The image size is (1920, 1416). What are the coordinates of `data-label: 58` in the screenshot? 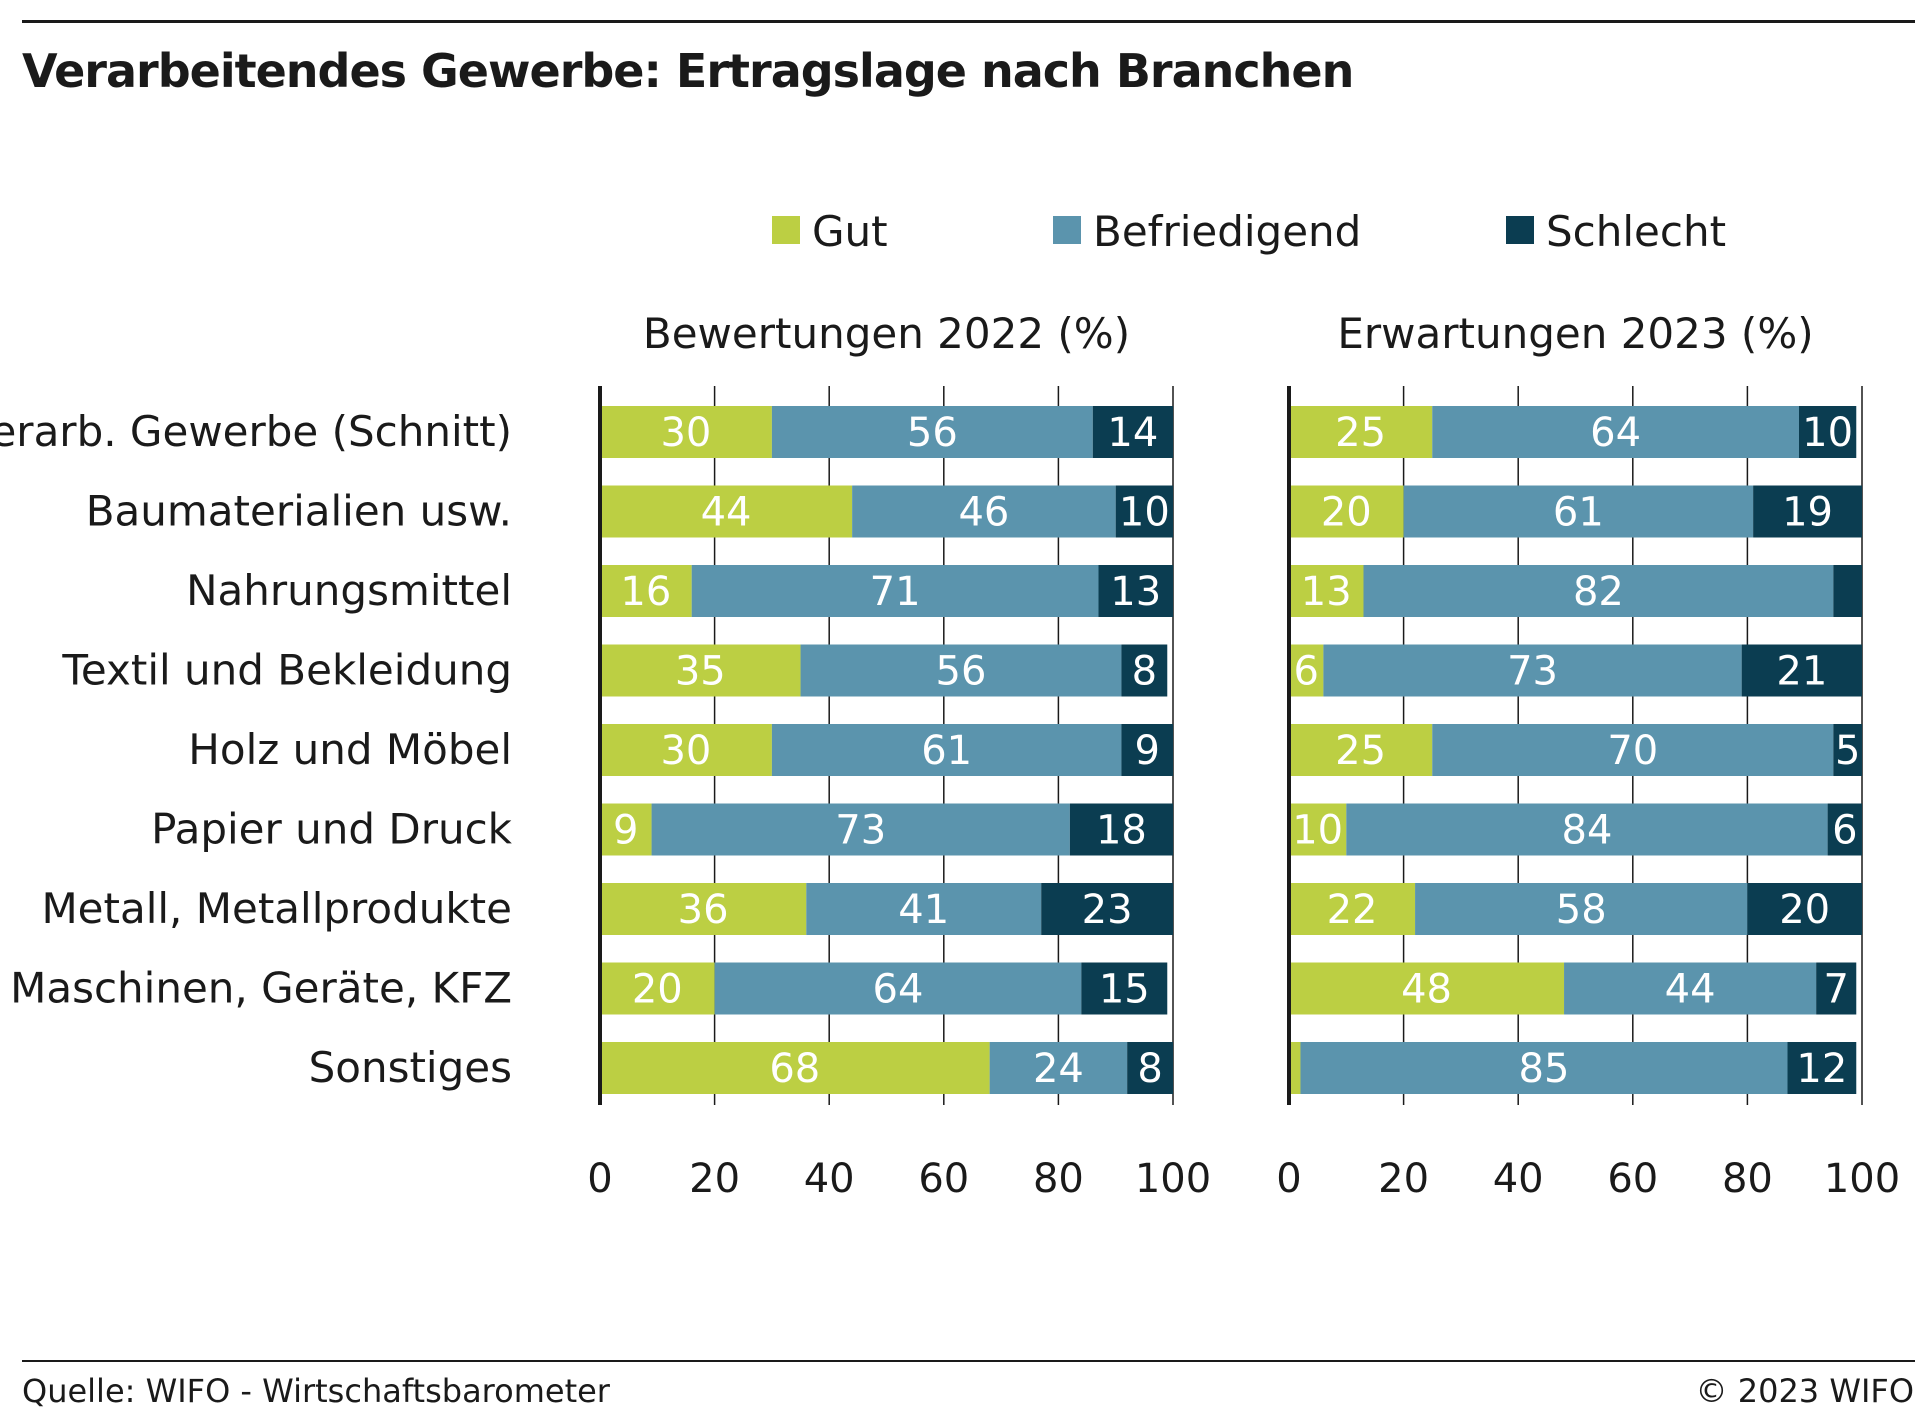 It's located at (1581, 910).